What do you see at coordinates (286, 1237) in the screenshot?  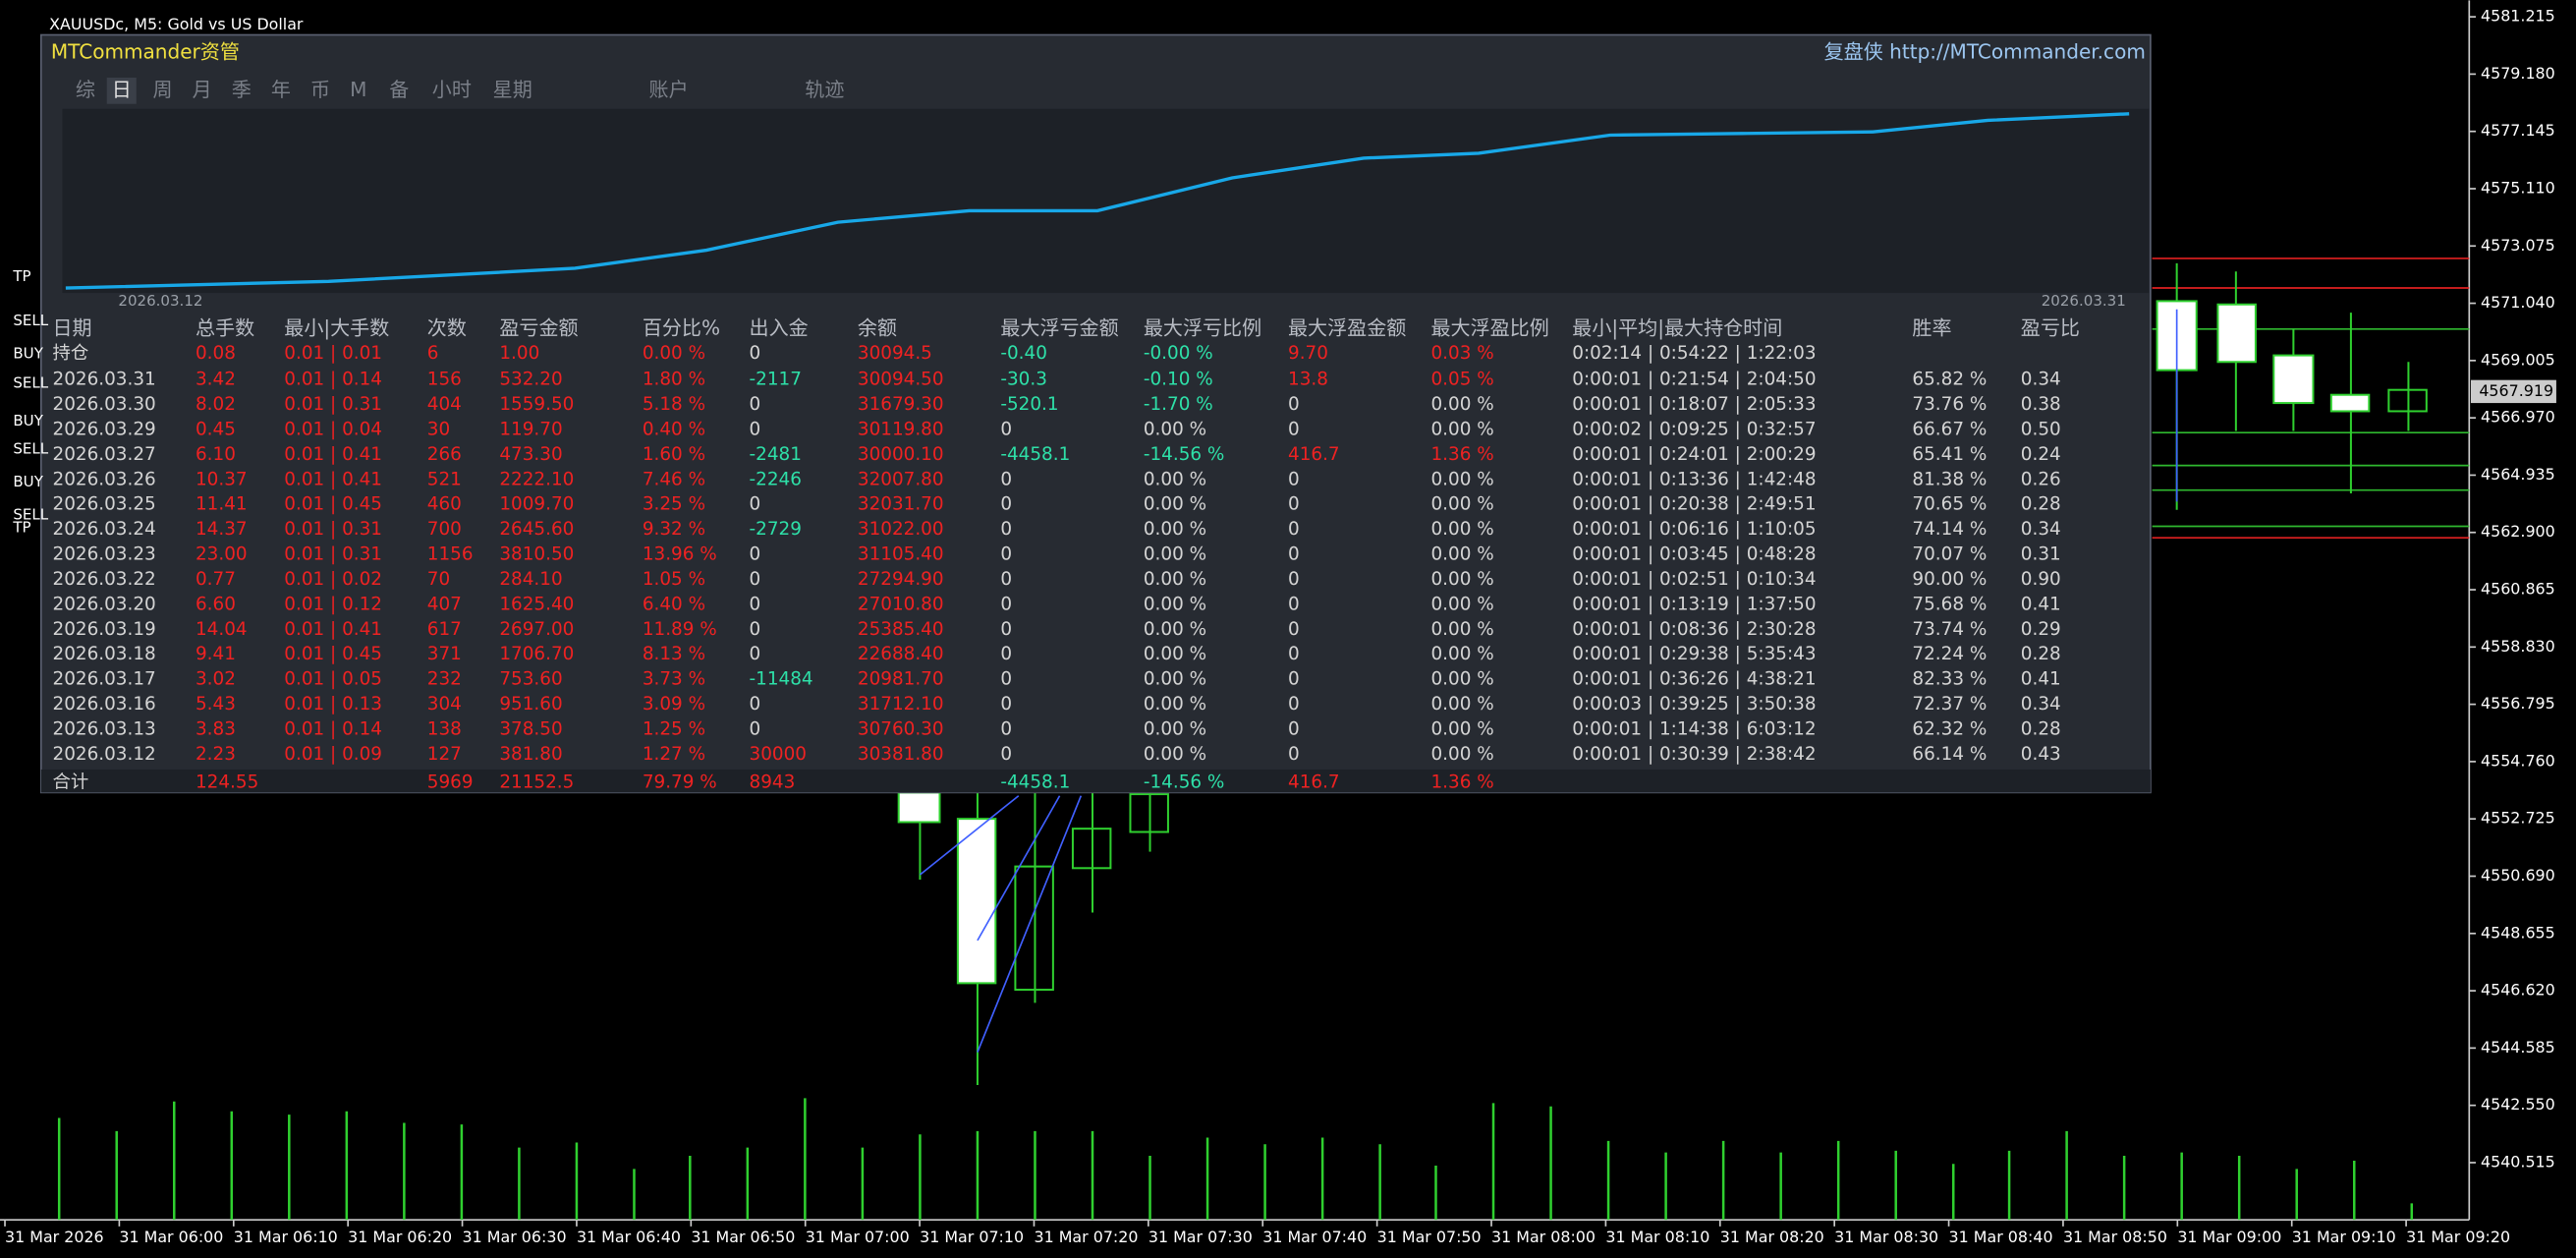 I see `time-label: 31 Mar 06:10` at bounding box center [286, 1237].